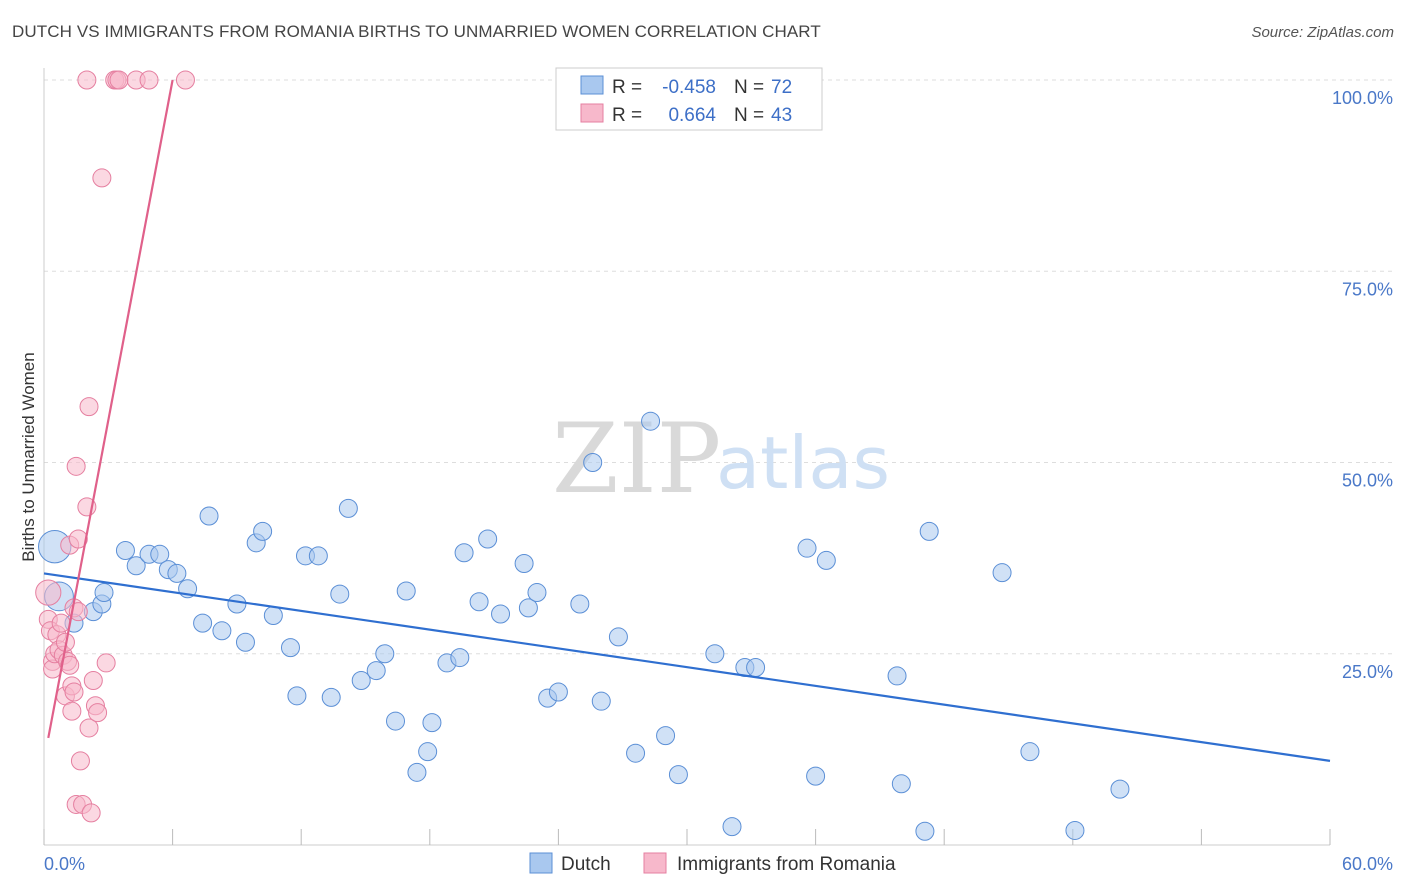 The width and height of the screenshot is (1406, 892). What do you see at coordinates (627, 115) in the screenshot?
I see `stats-romania-r-label: R =` at bounding box center [627, 115].